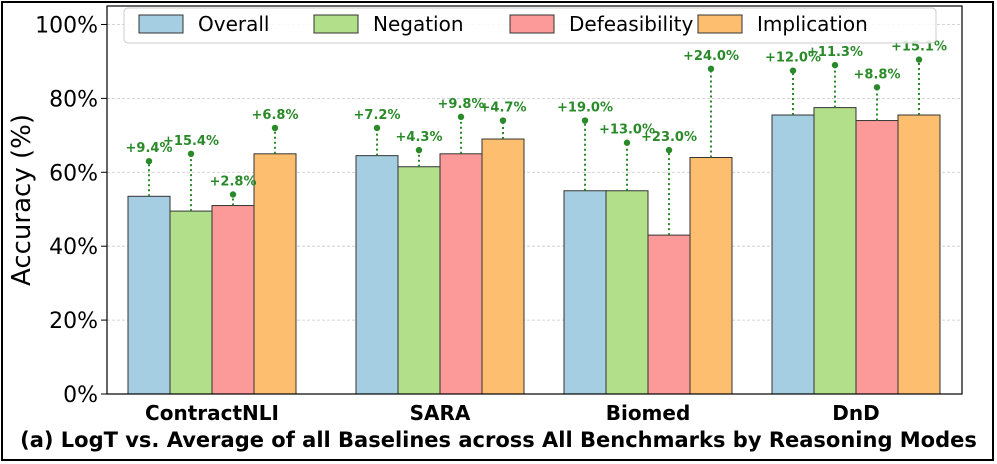 Image resolution: width=997 pixels, height=464 pixels. Describe the element at coordinates (585, 292) in the screenshot. I see `bar-overall-biomed` at that location.